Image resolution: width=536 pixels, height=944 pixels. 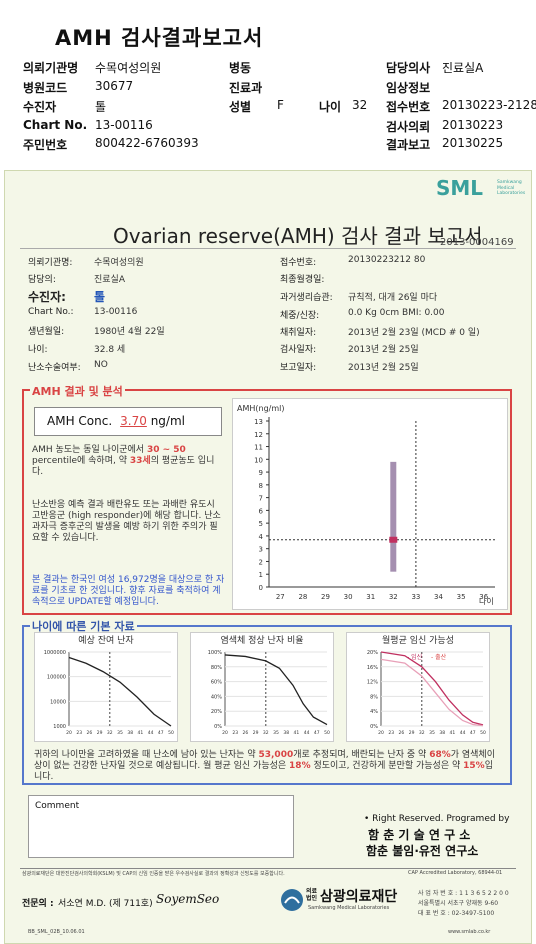 I want to click on equivalent-age: 33세, so click(x=140, y=461).